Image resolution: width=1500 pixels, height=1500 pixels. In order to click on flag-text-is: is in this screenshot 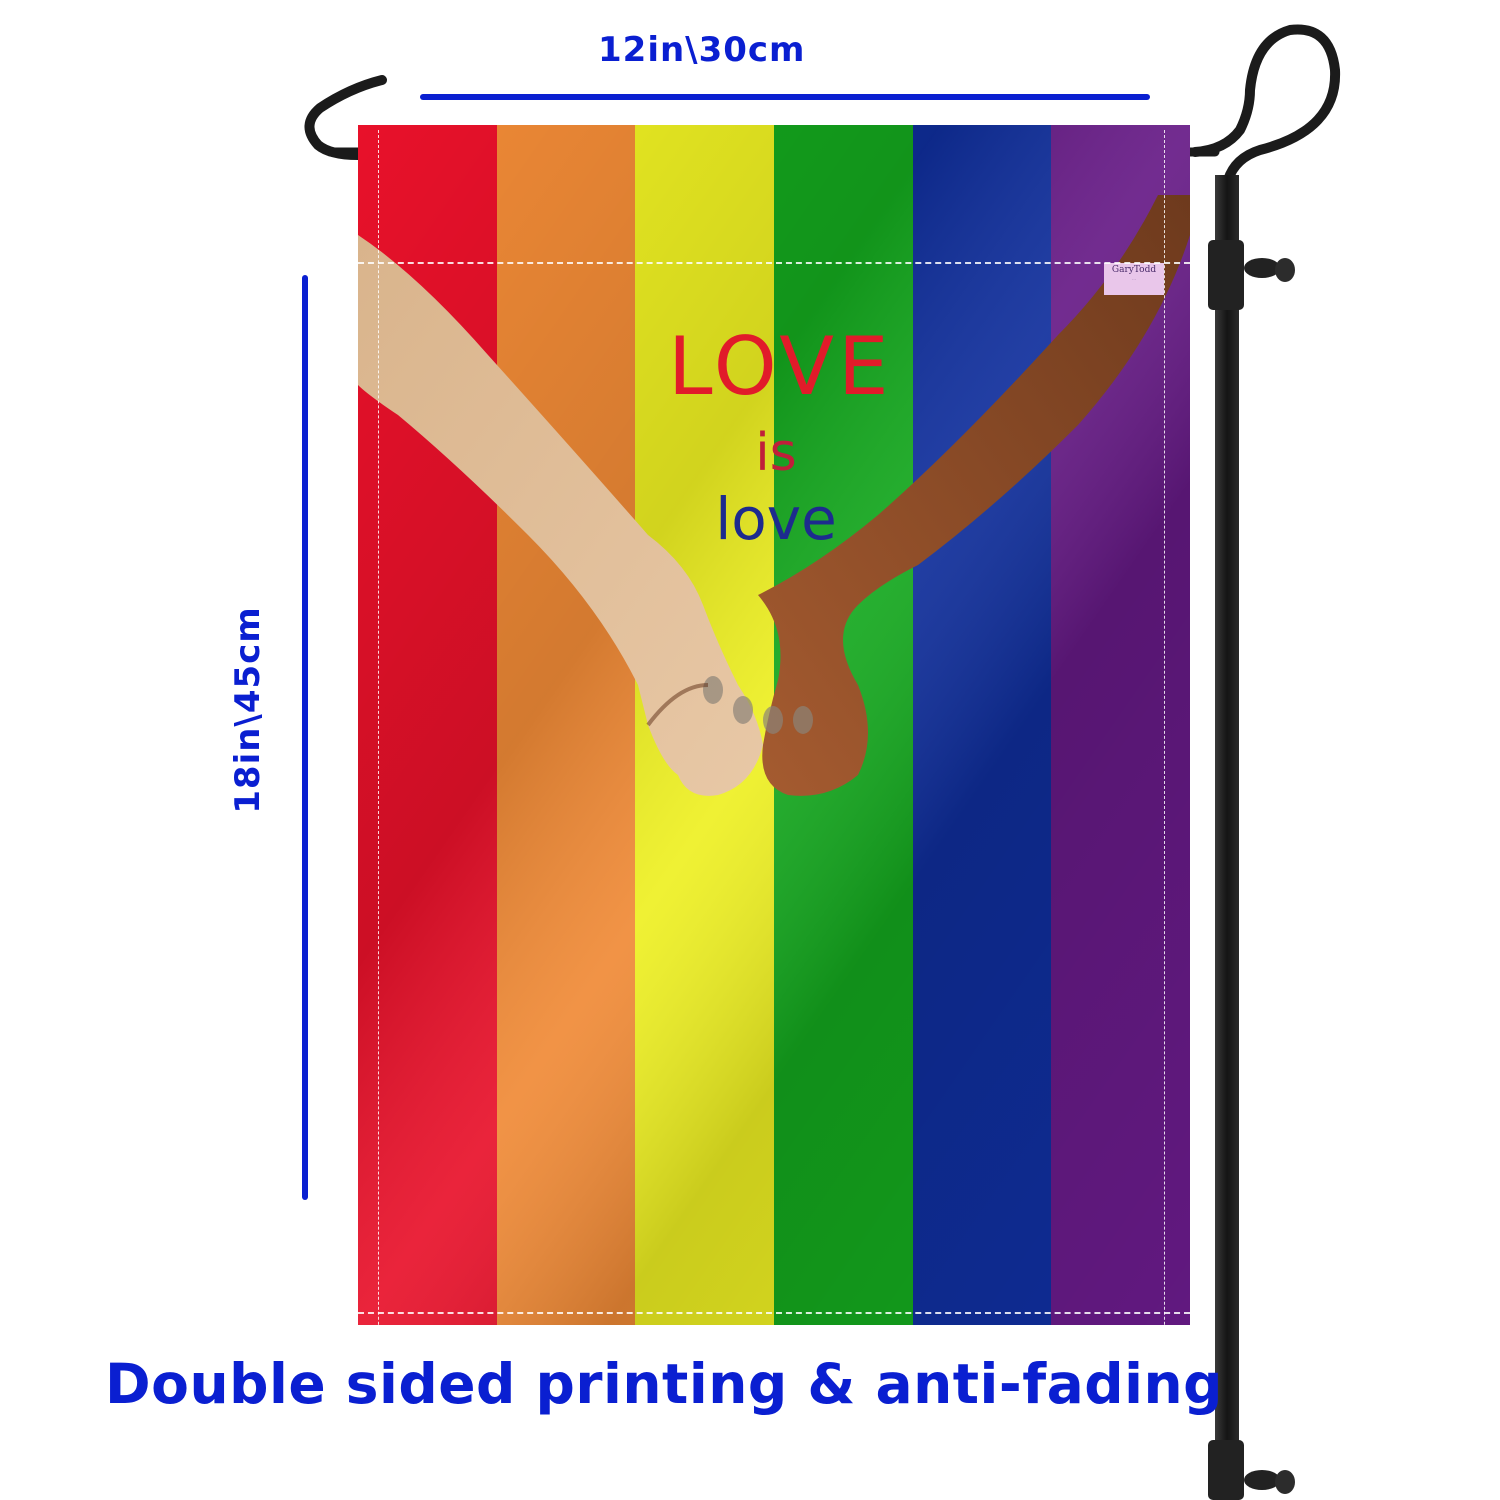, I will do `click(776, 453)`.